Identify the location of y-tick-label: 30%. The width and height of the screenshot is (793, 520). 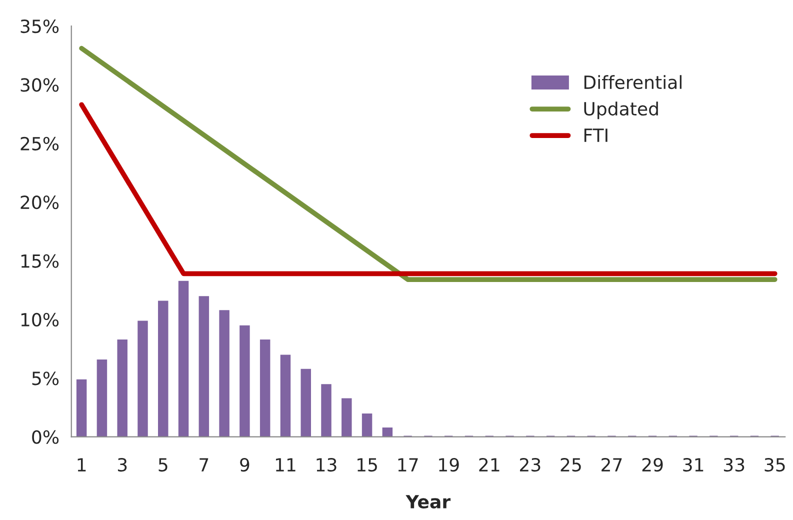
(39, 85).